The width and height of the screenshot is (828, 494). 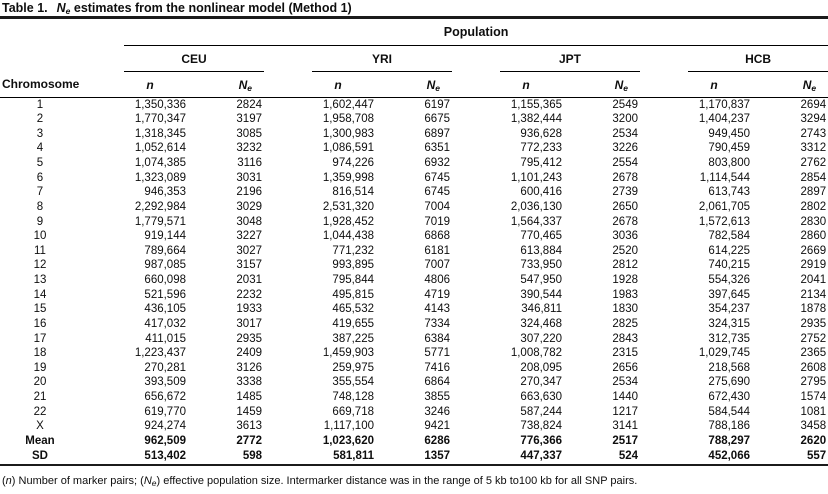 What do you see at coordinates (625, 397) in the screenshot?
I see `ne-value-cell: 1440` at bounding box center [625, 397].